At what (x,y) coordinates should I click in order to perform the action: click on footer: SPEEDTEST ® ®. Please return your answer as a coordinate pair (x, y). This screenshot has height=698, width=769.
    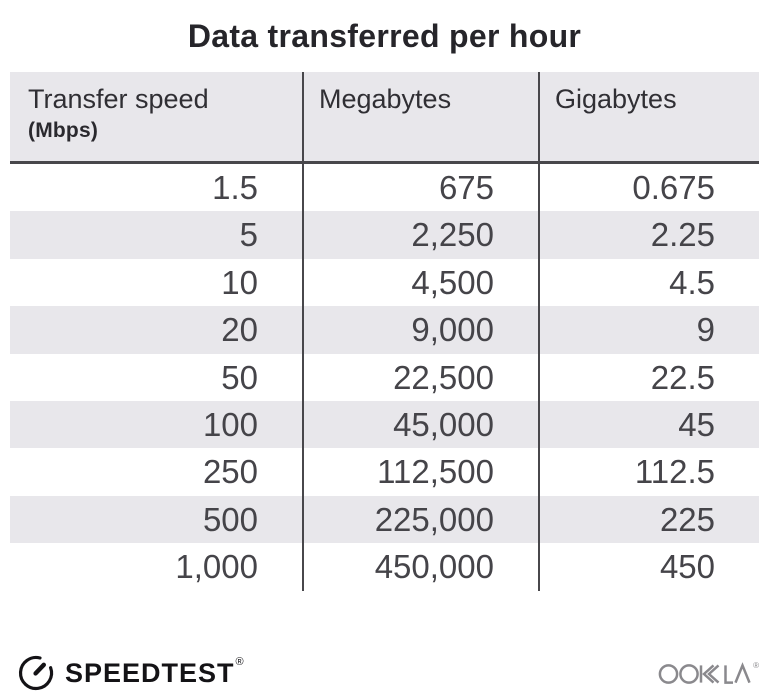
    Looking at the image, I should click on (384, 667).